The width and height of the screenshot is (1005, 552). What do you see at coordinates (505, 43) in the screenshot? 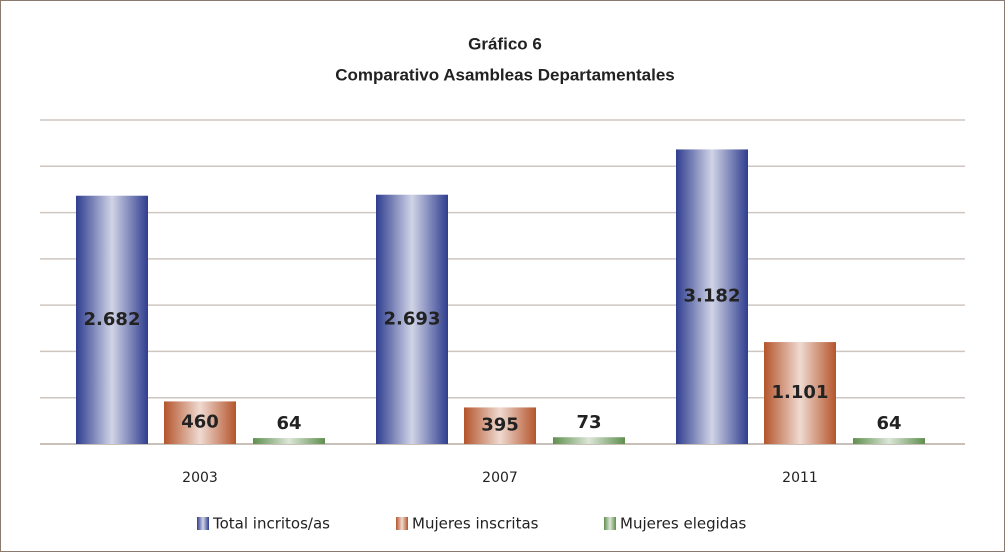
I see `chart-title: Gráfico 6` at bounding box center [505, 43].